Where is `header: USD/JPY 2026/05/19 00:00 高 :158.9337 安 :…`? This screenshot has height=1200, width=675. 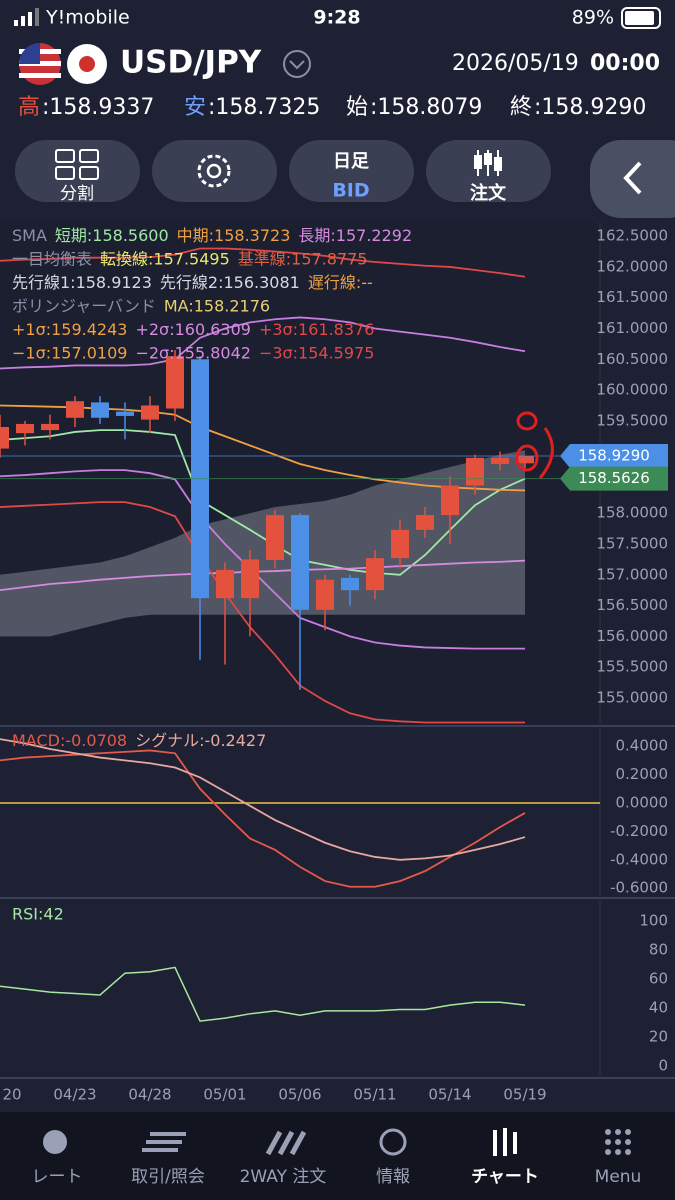
header: USD/JPY 2026/05/19 00:00 高 :158.9337 安 :… is located at coordinates (339, 81).